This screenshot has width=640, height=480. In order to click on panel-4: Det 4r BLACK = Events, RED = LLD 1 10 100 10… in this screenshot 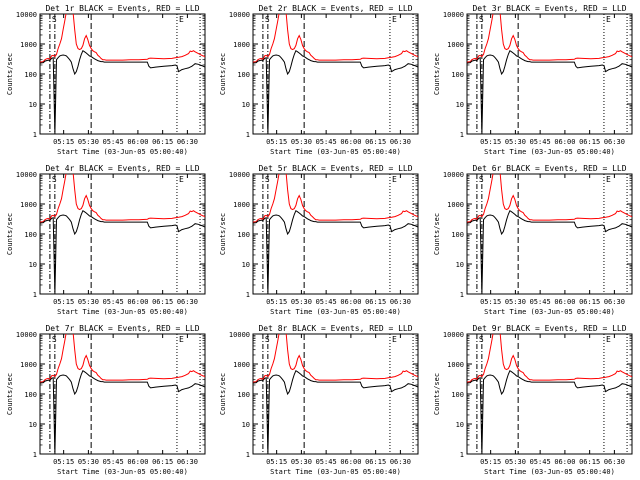, I will do `click(106, 240)`.